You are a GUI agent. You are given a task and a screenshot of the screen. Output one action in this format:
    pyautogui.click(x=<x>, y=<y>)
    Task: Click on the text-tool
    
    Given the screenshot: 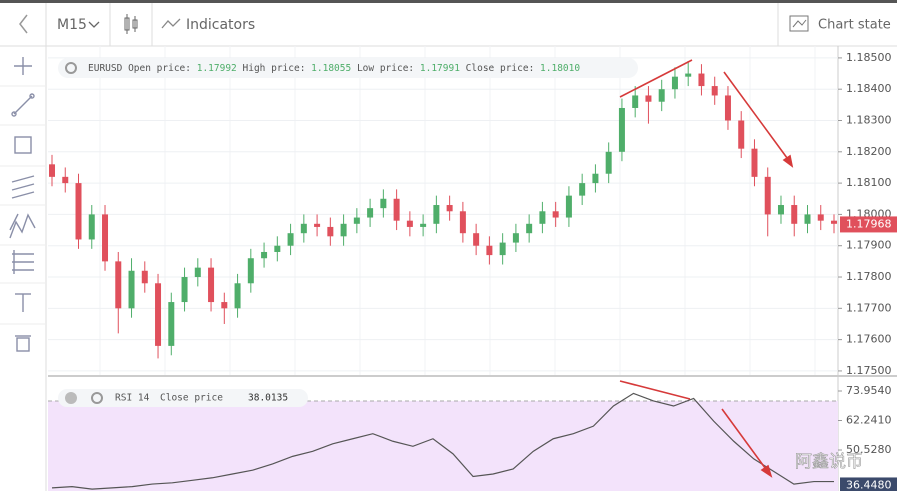 What is the action you would take?
    pyautogui.click(x=23, y=302)
    